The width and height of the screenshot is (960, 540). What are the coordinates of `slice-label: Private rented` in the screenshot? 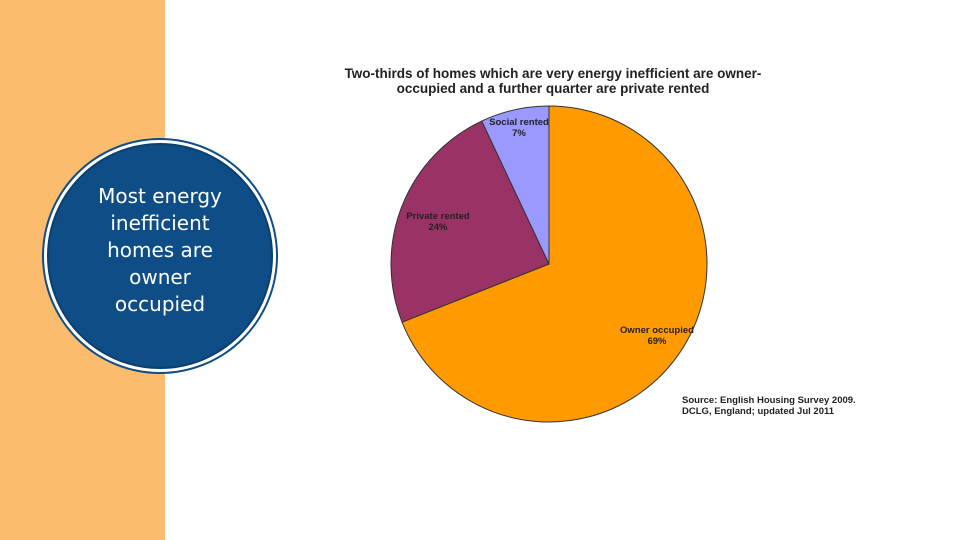 It's located at (438, 216).